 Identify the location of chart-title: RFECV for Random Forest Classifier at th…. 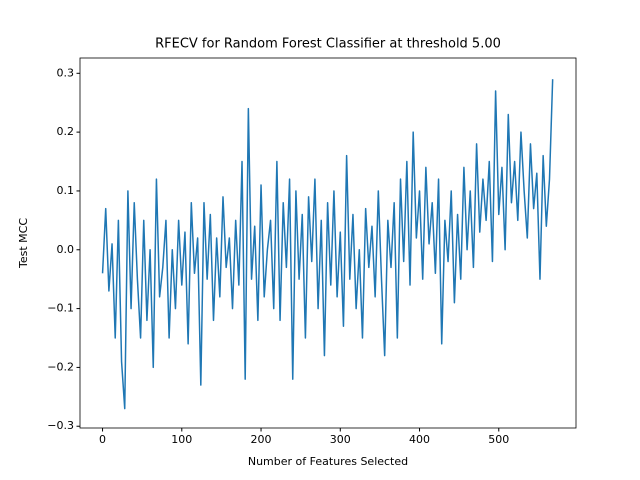
(328, 44).